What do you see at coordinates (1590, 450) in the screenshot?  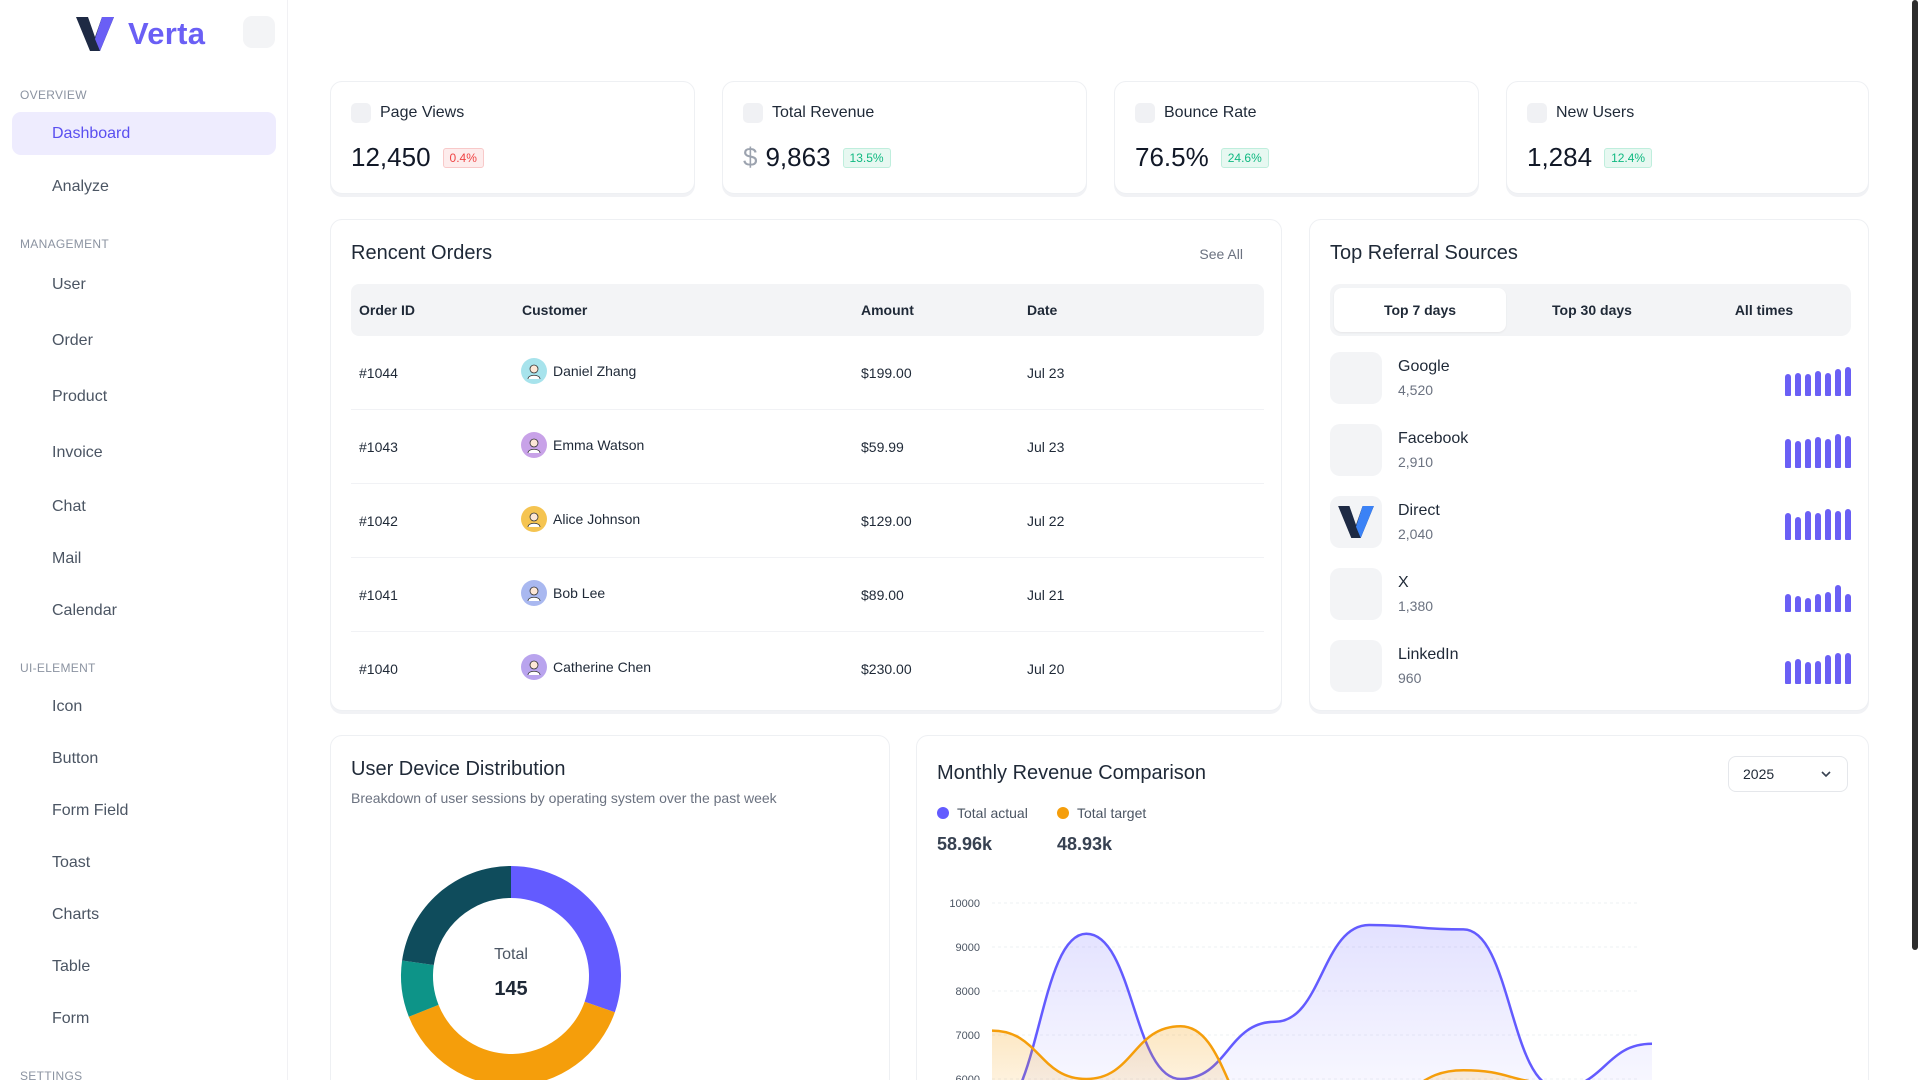 I see `referral-row: Facebook 2,910` at bounding box center [1590, 450].